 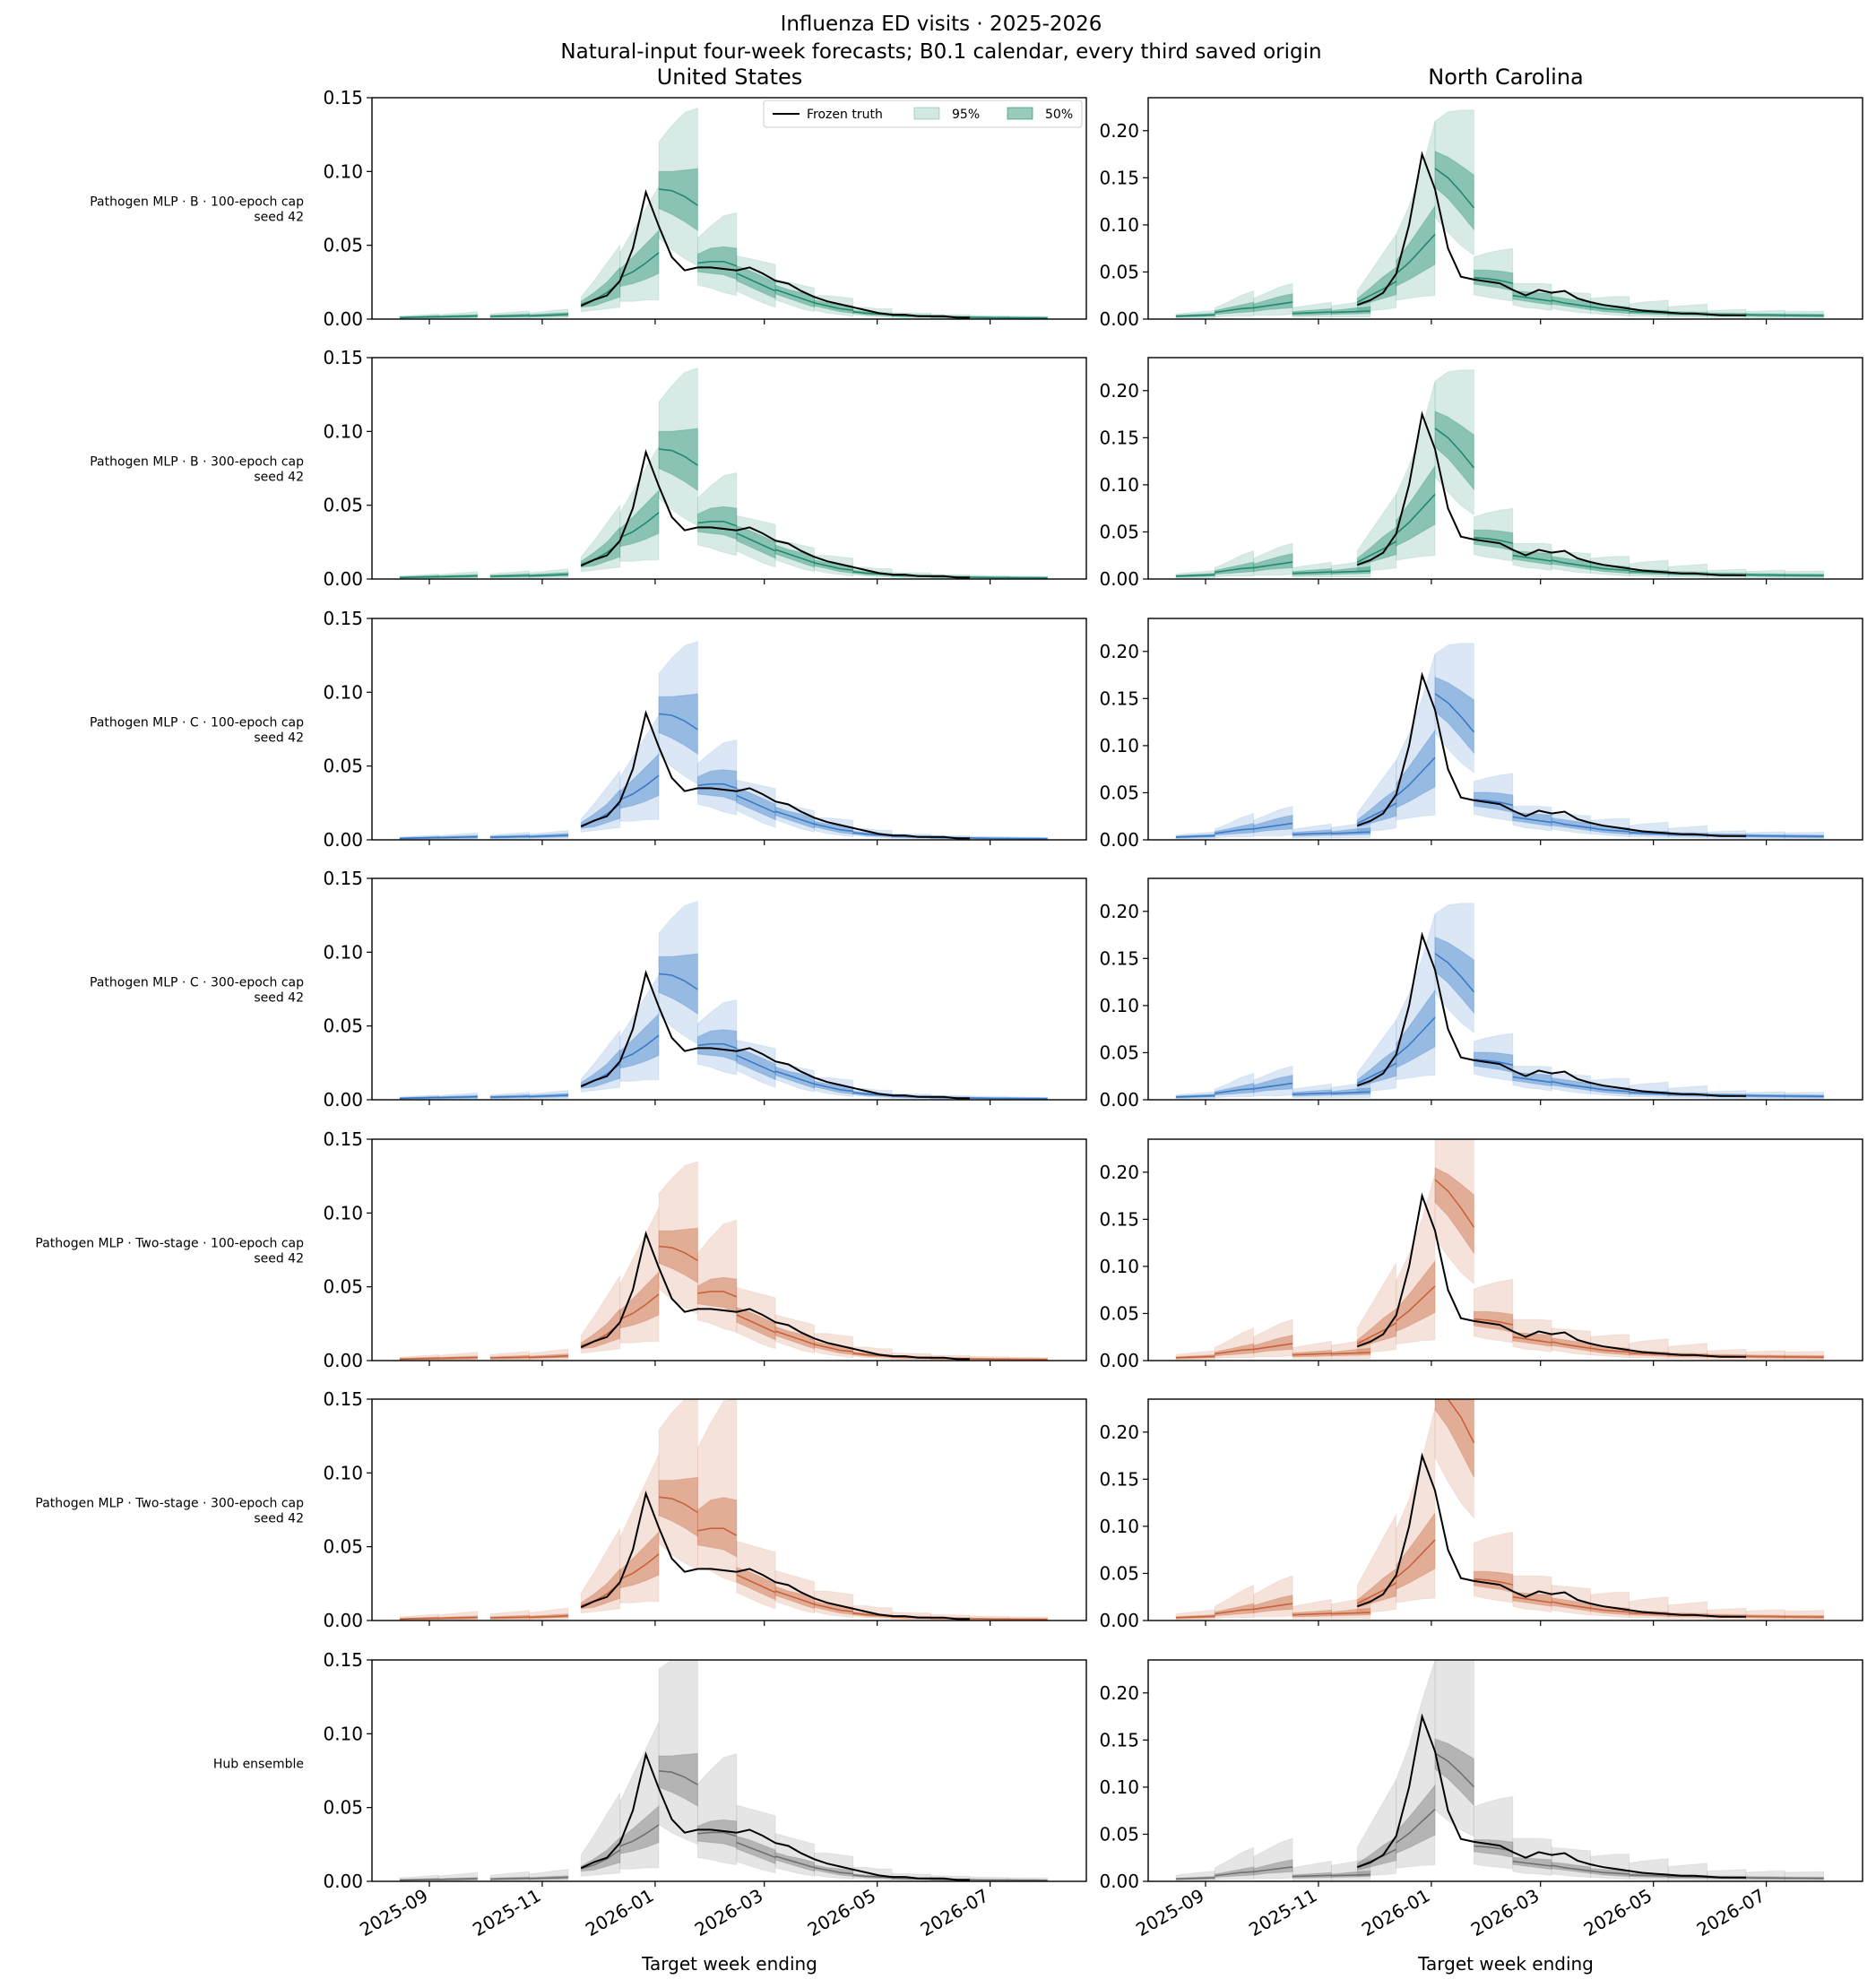 What do you see at coordinates (197, 202) in the screenshot?
I see `row-label: Pathogen MLP · B · 100-epoch cap` at bounding box center [197, 202].